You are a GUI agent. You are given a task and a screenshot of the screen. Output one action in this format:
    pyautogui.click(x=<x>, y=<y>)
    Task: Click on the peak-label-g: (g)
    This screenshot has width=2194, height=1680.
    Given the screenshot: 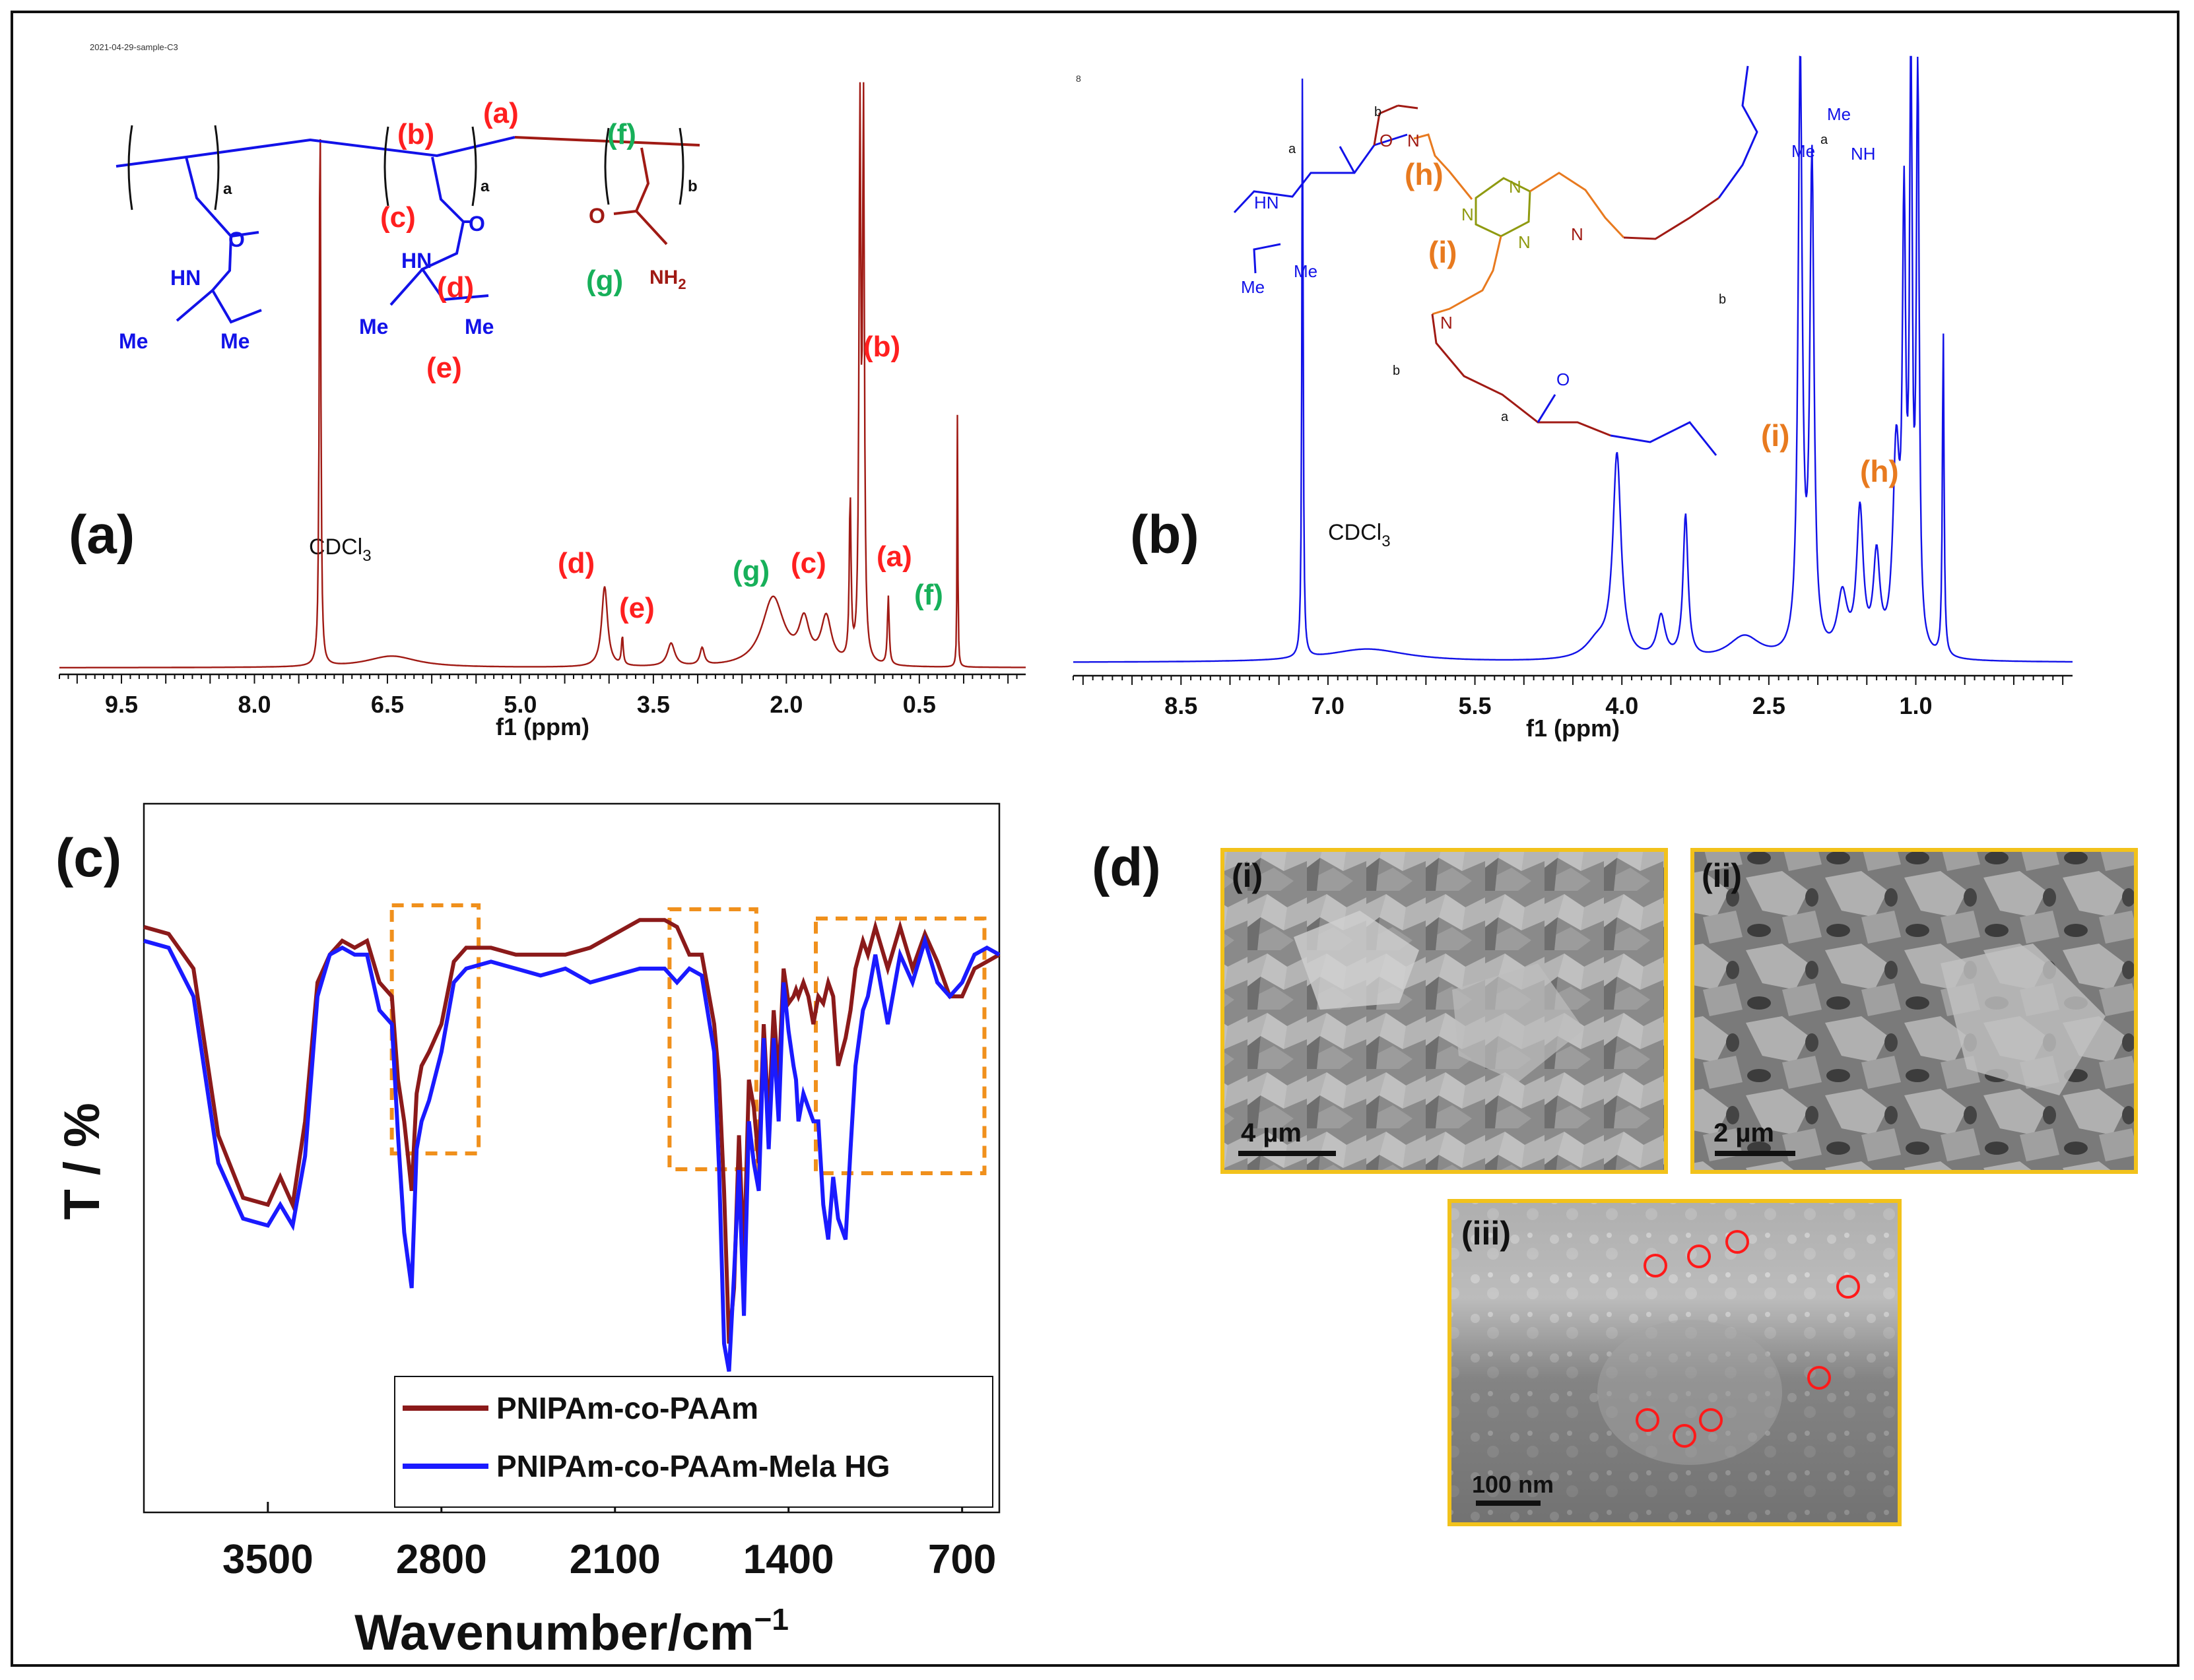 What is the action you would take?
    pyautogui.click(x=751, y=571)
    